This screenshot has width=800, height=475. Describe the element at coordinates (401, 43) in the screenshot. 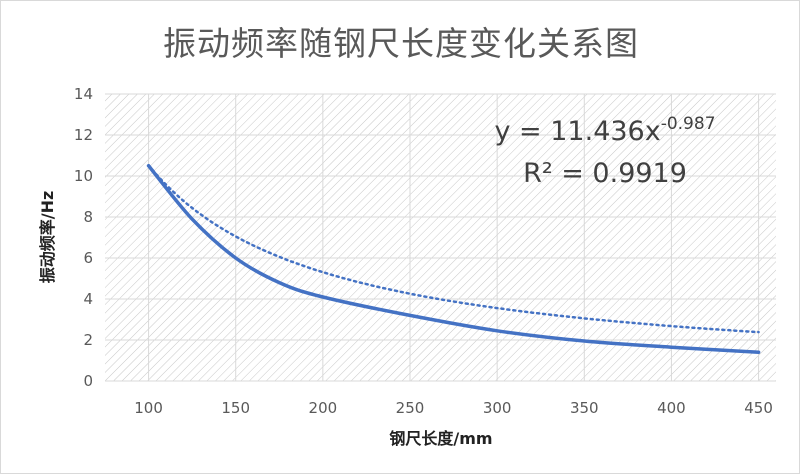

I see `chart-title: 振动频率随钢尺长度变化关系图` at that location.